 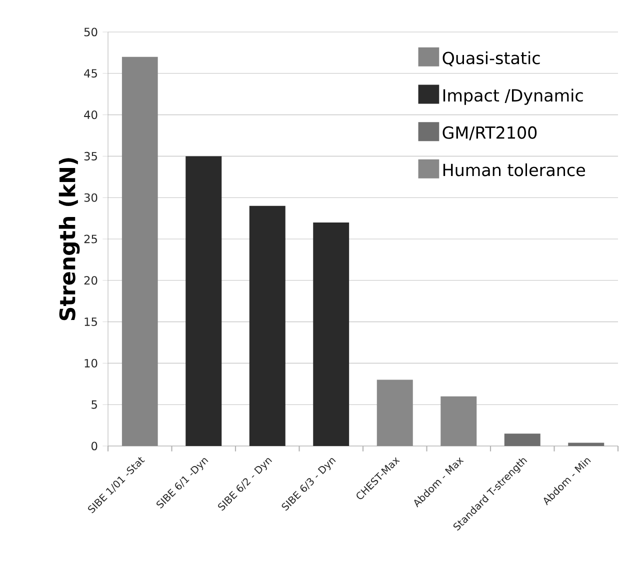 I want to click on y-tick-label: 25, so click(x=90, y=239).